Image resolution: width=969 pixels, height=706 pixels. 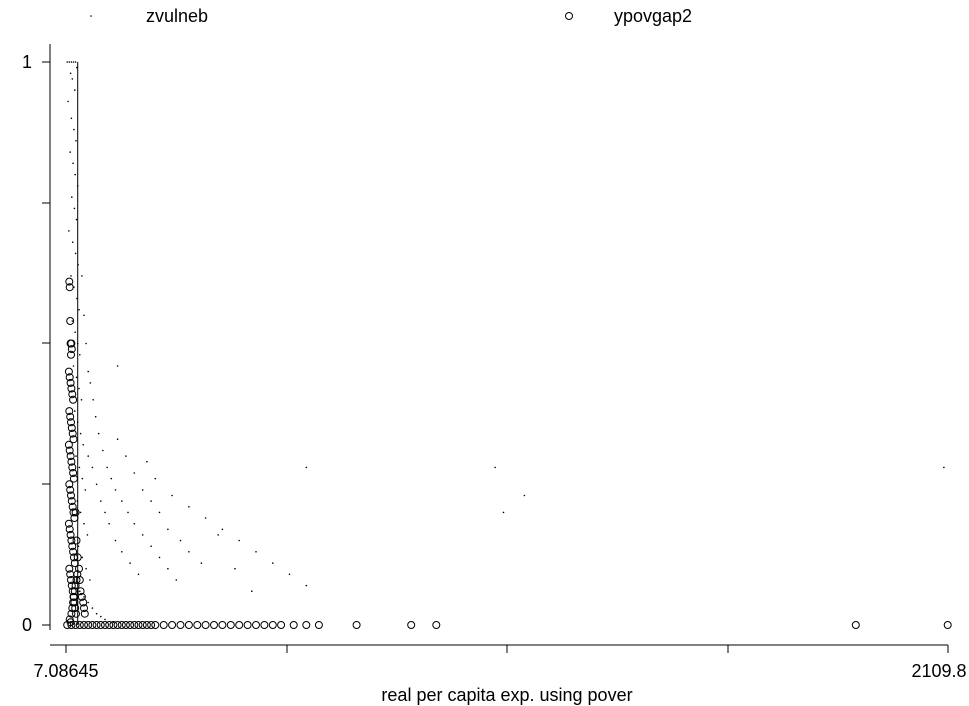 What do you see at coordinates (27, 625) in the screenshot?
I see `y-tick-label-bottom: 0` at bounding box center [27, 625].